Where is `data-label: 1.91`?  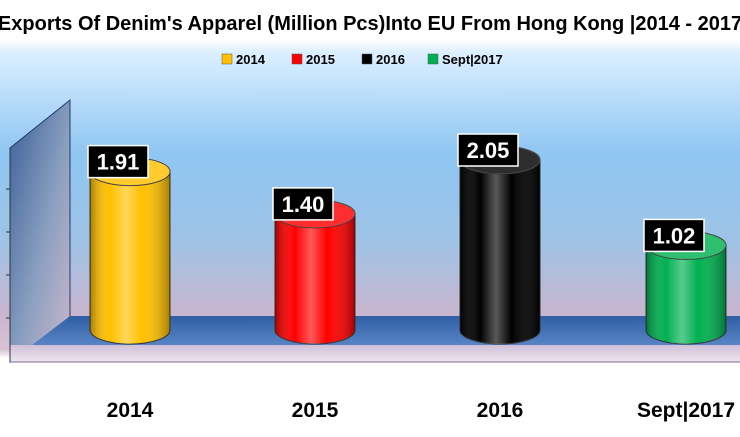
data-label: 1.91 is located at coordinates (118, 162).